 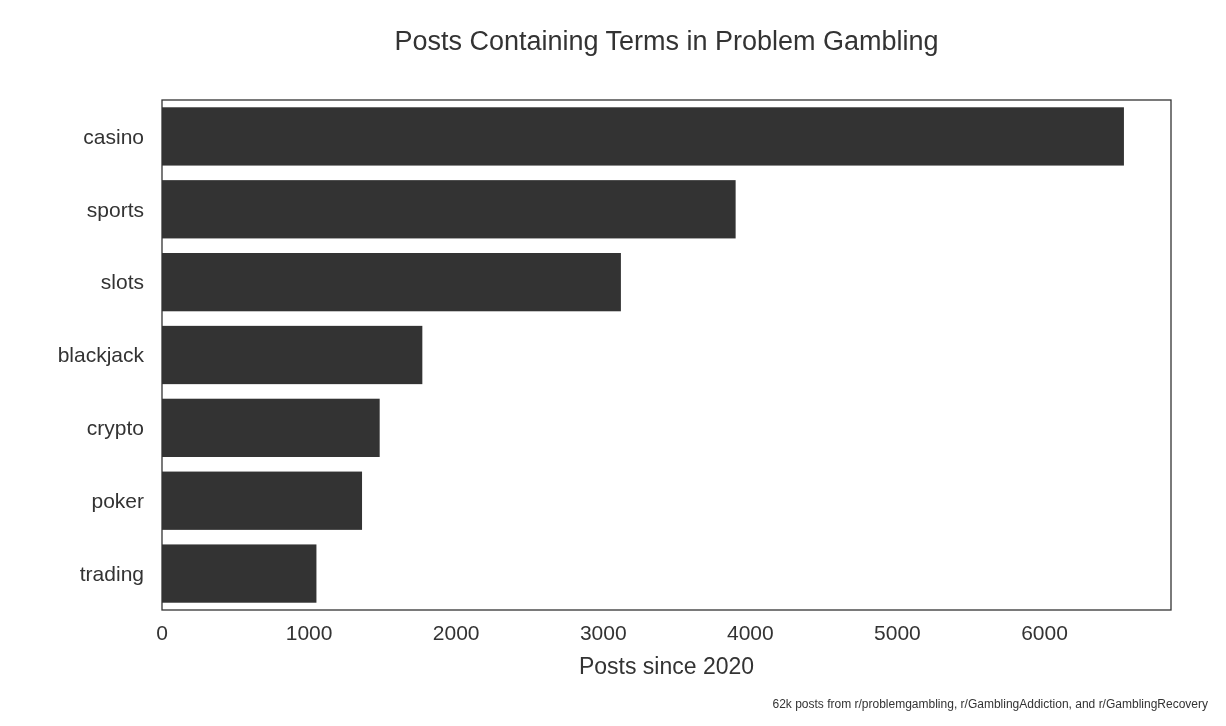 What do you see at coordinates (1044, 632) in the screenshot?
I see `x-tick-label: 6000` at bounding box center [1044, 632].